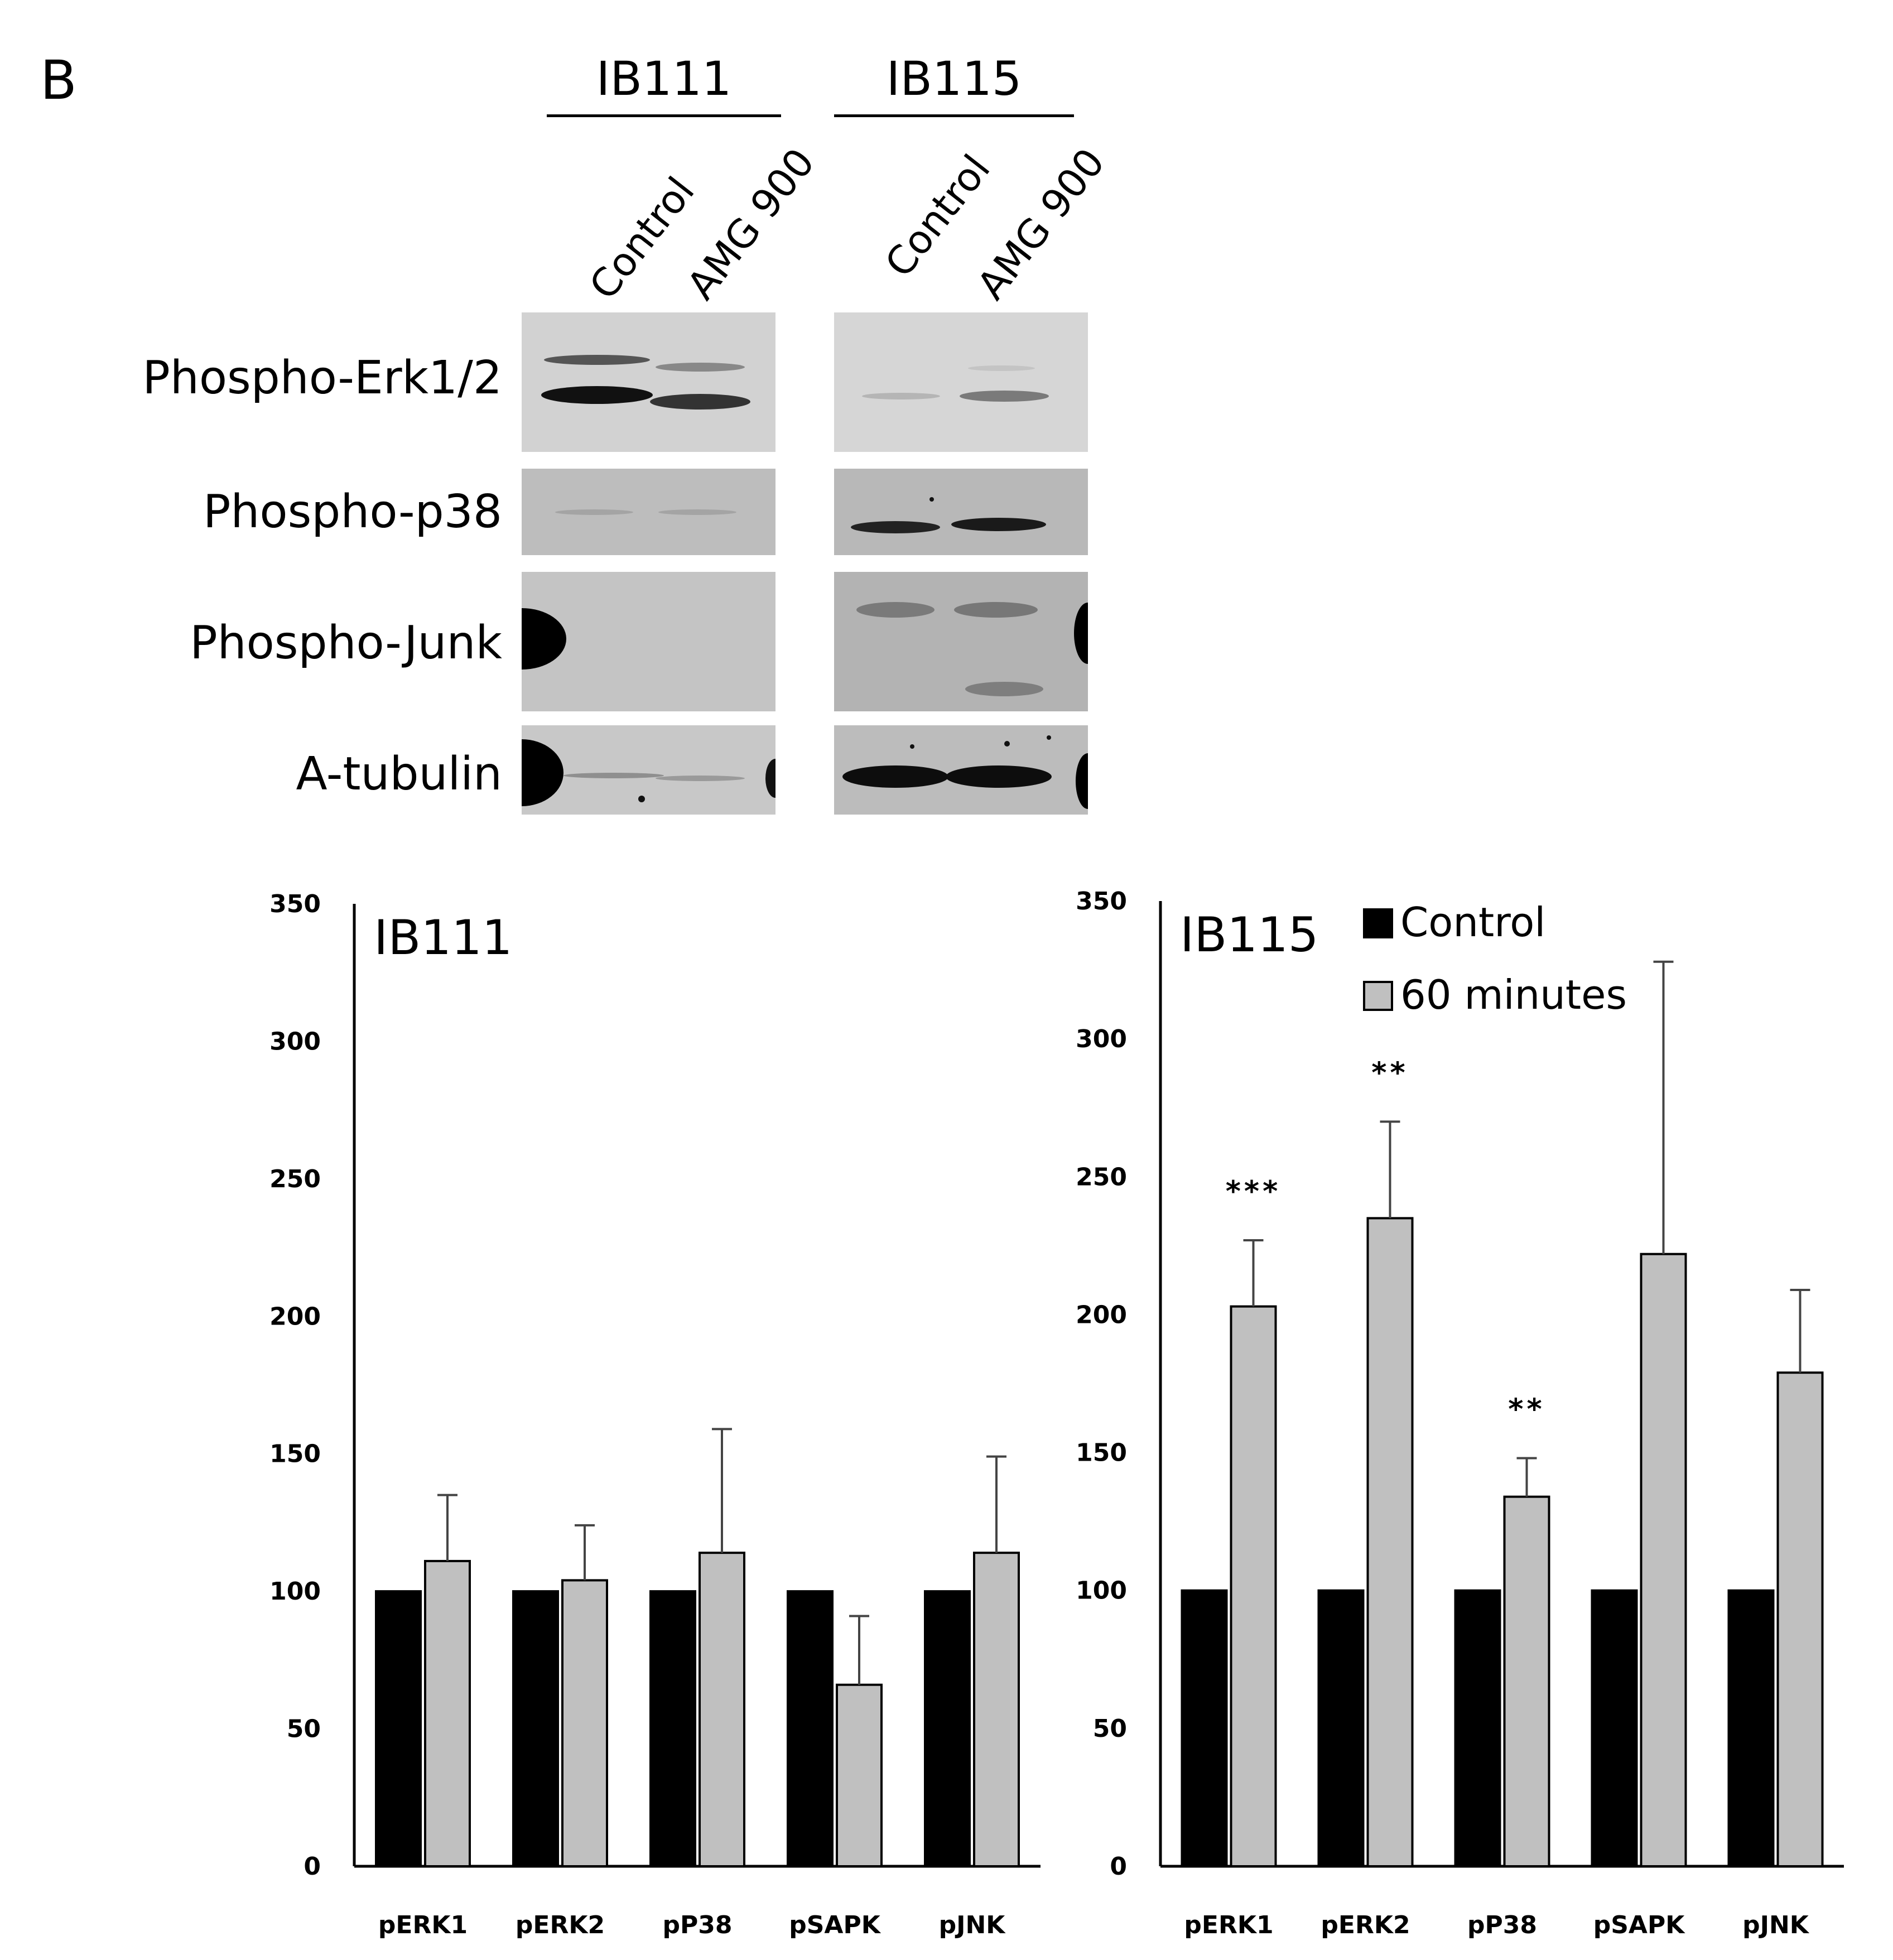  What do you see at coordinates (810, 1728) in the screenshot?
I see `chart-ib111-bar-psapk-control` at bounding box center [810, 1728].